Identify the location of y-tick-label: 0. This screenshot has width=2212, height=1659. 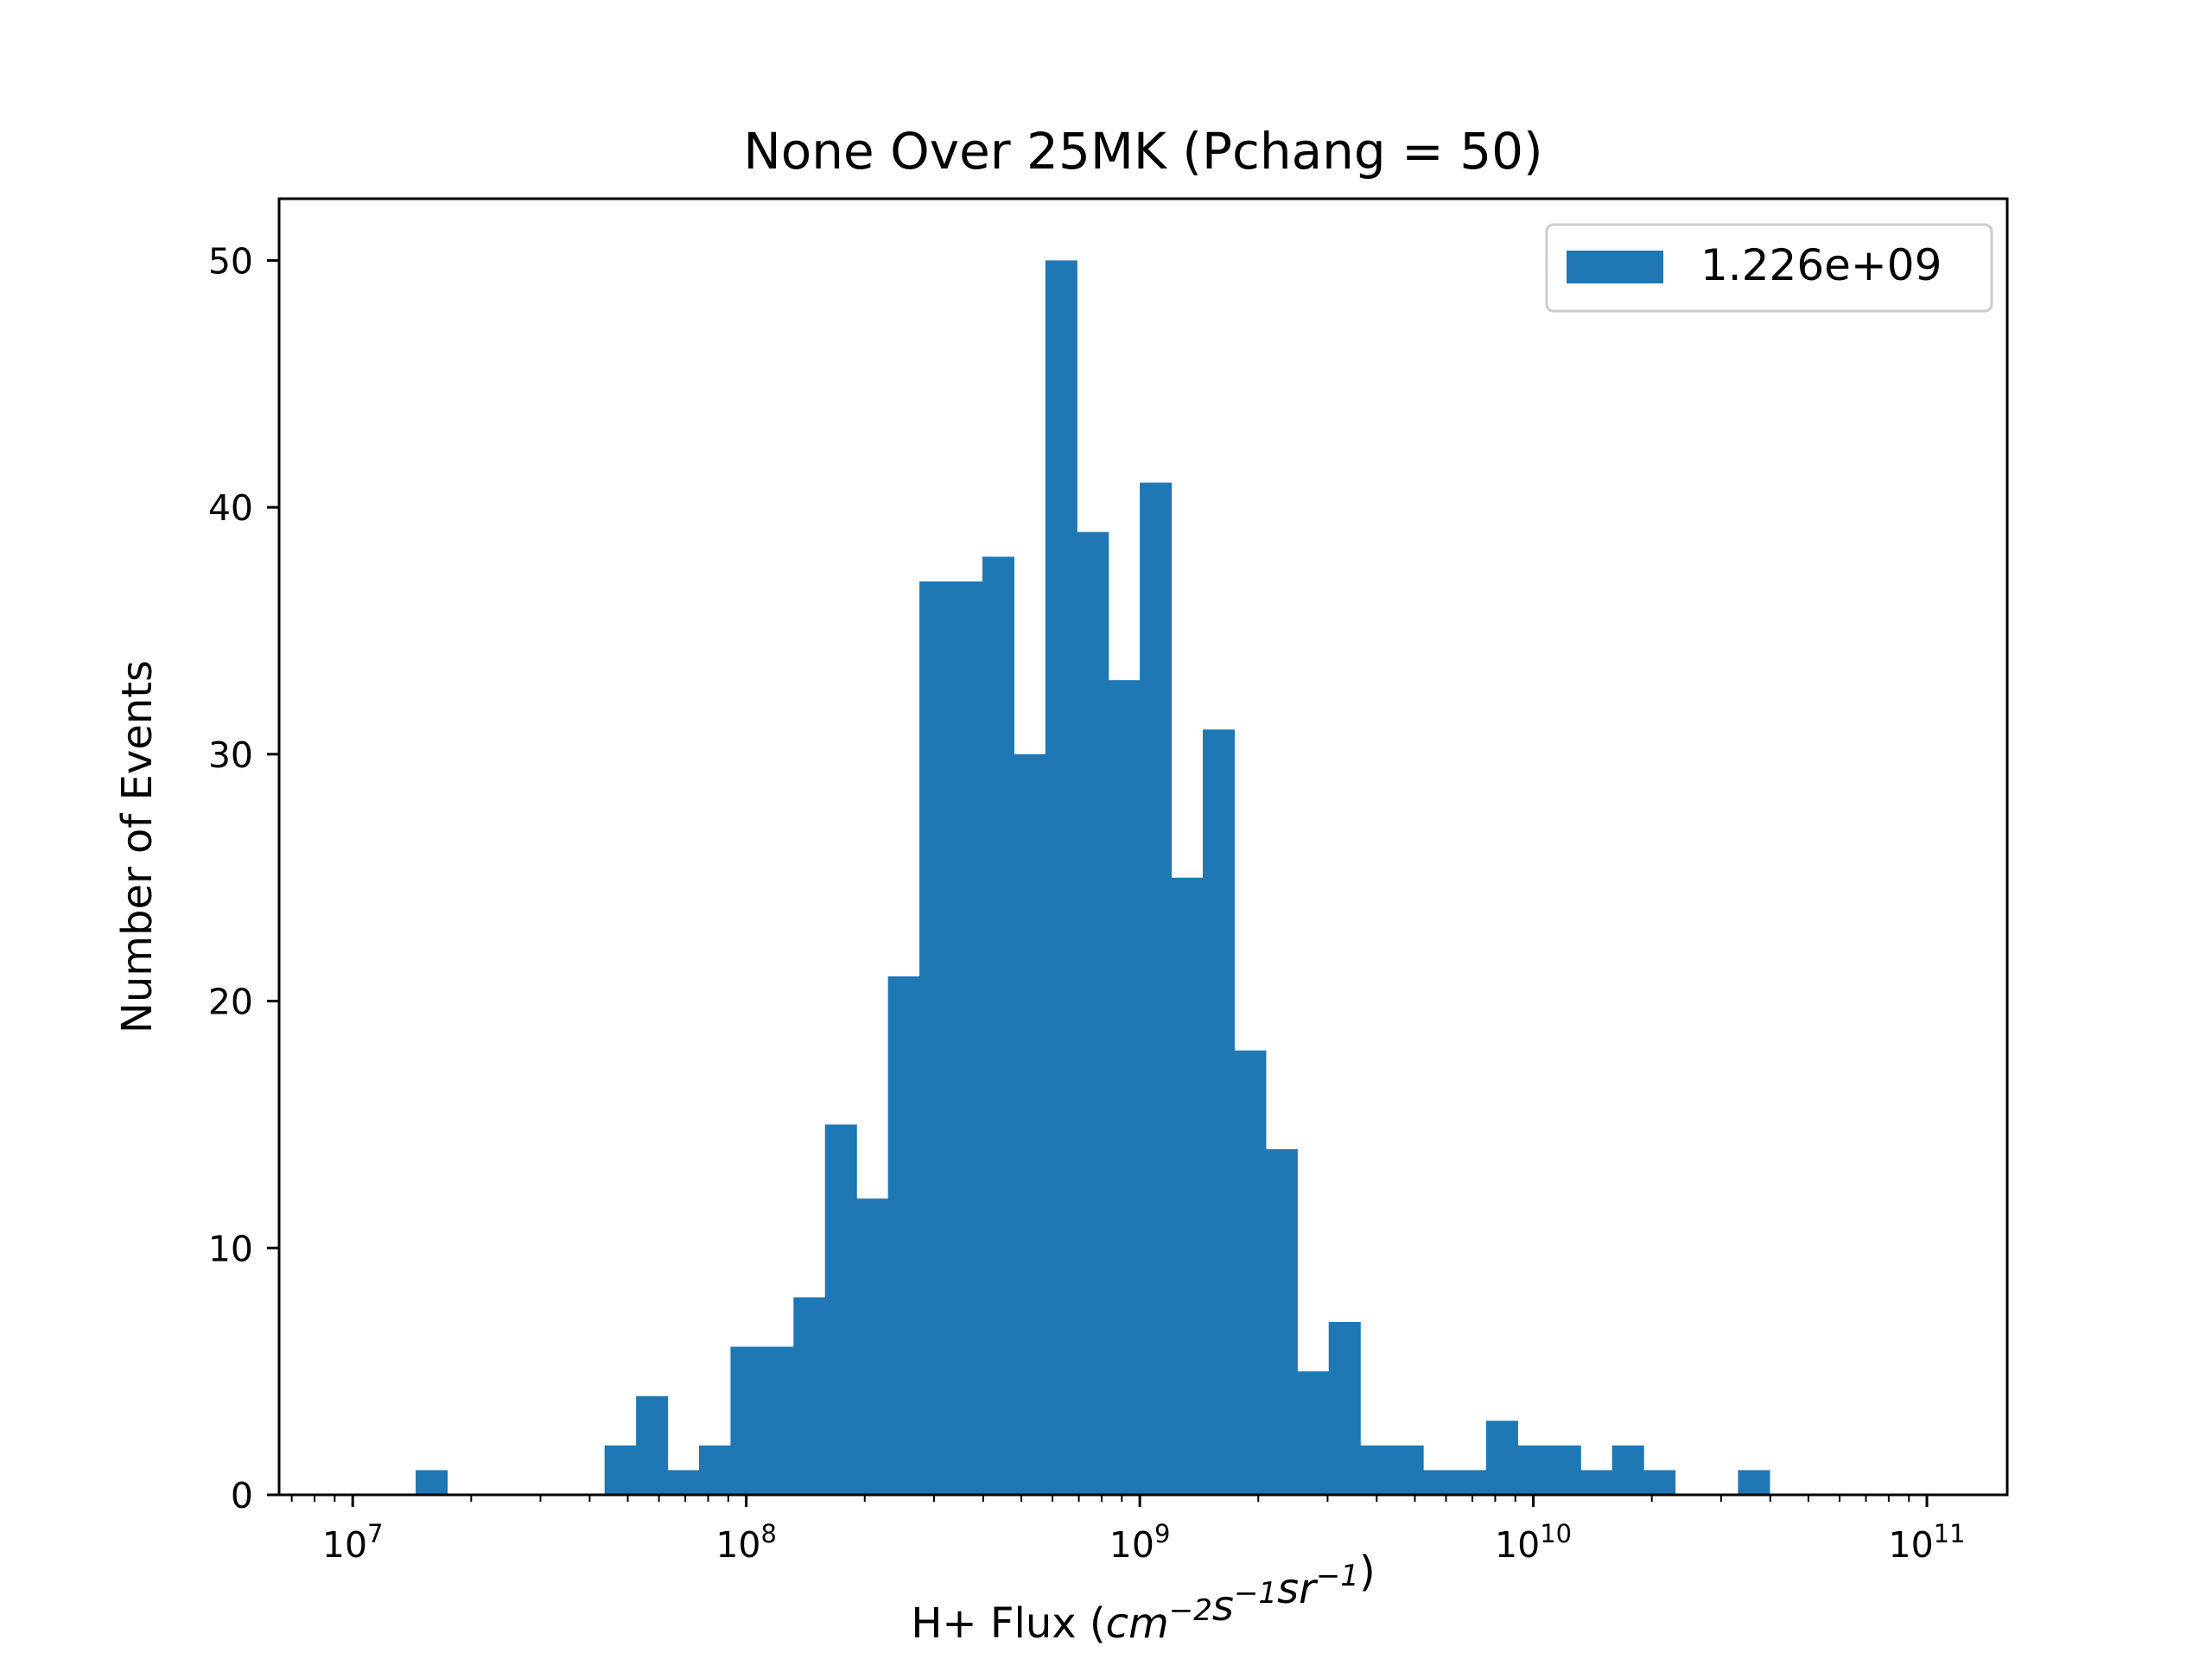
(242, 1495).